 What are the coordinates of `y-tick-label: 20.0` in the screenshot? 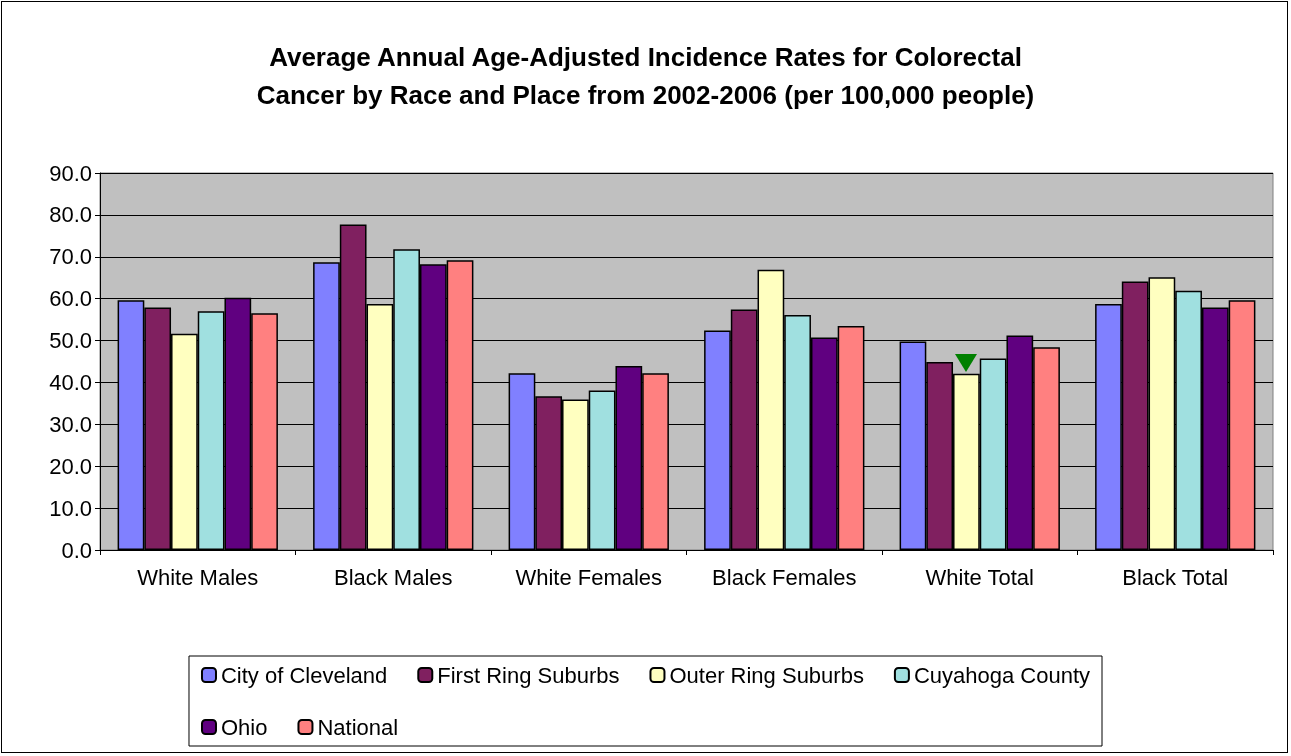 It's located at (70, 466).